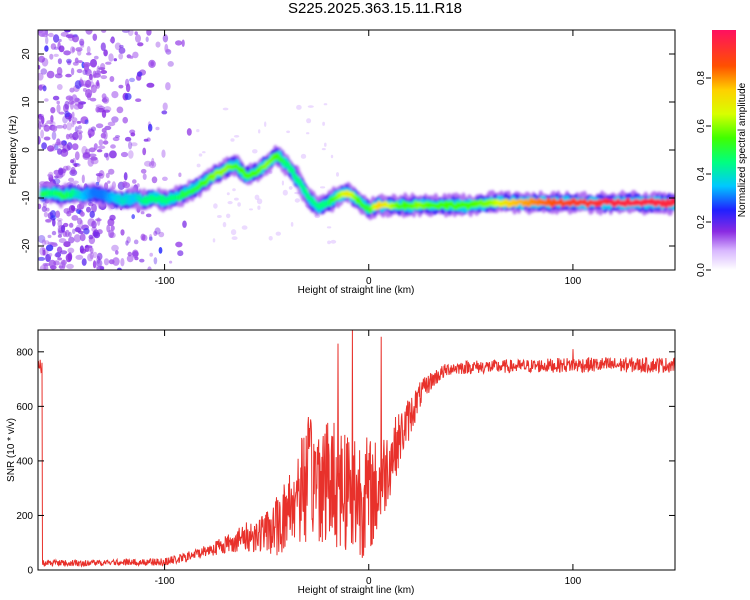 The image size is (750, 600). I want to click on colorbar-tick-label: 0.0, so click(701, 270).